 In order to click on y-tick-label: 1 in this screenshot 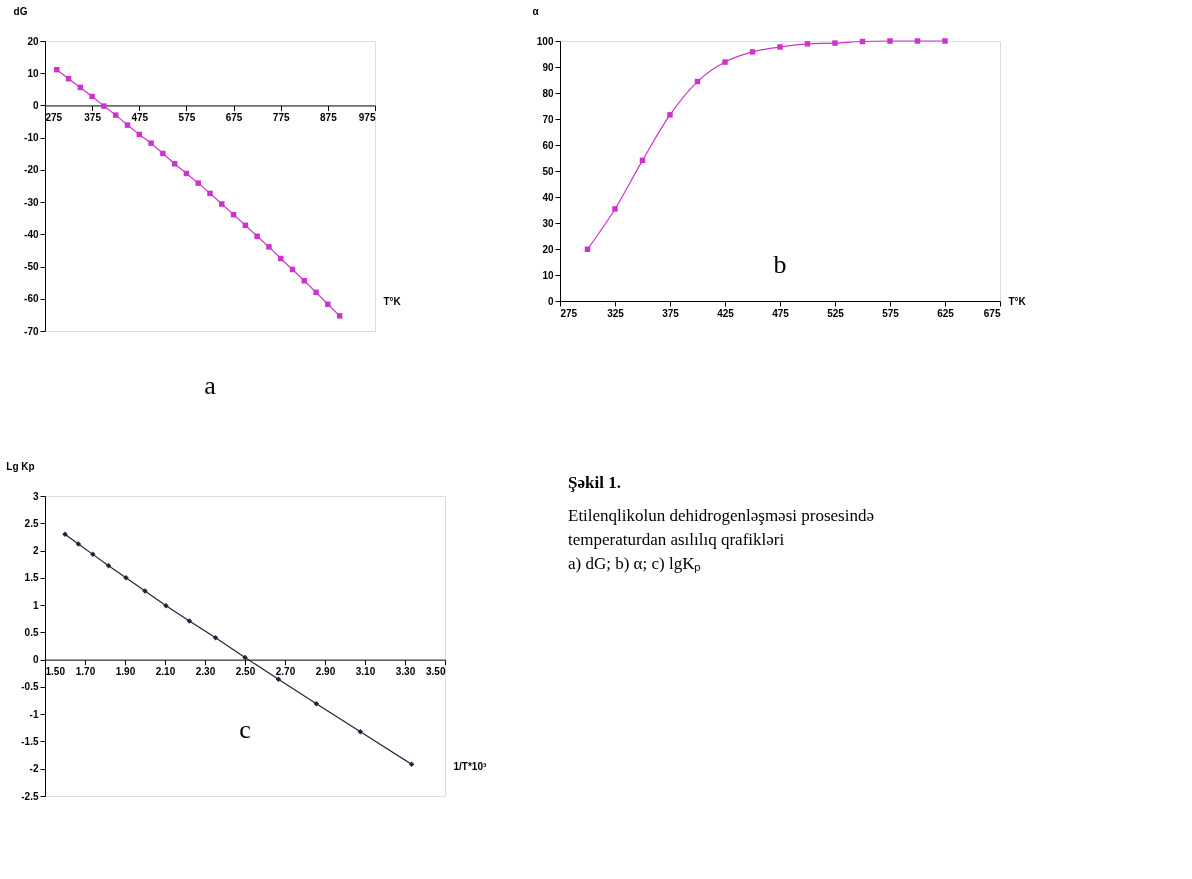, I will do `click(35, 605)`.